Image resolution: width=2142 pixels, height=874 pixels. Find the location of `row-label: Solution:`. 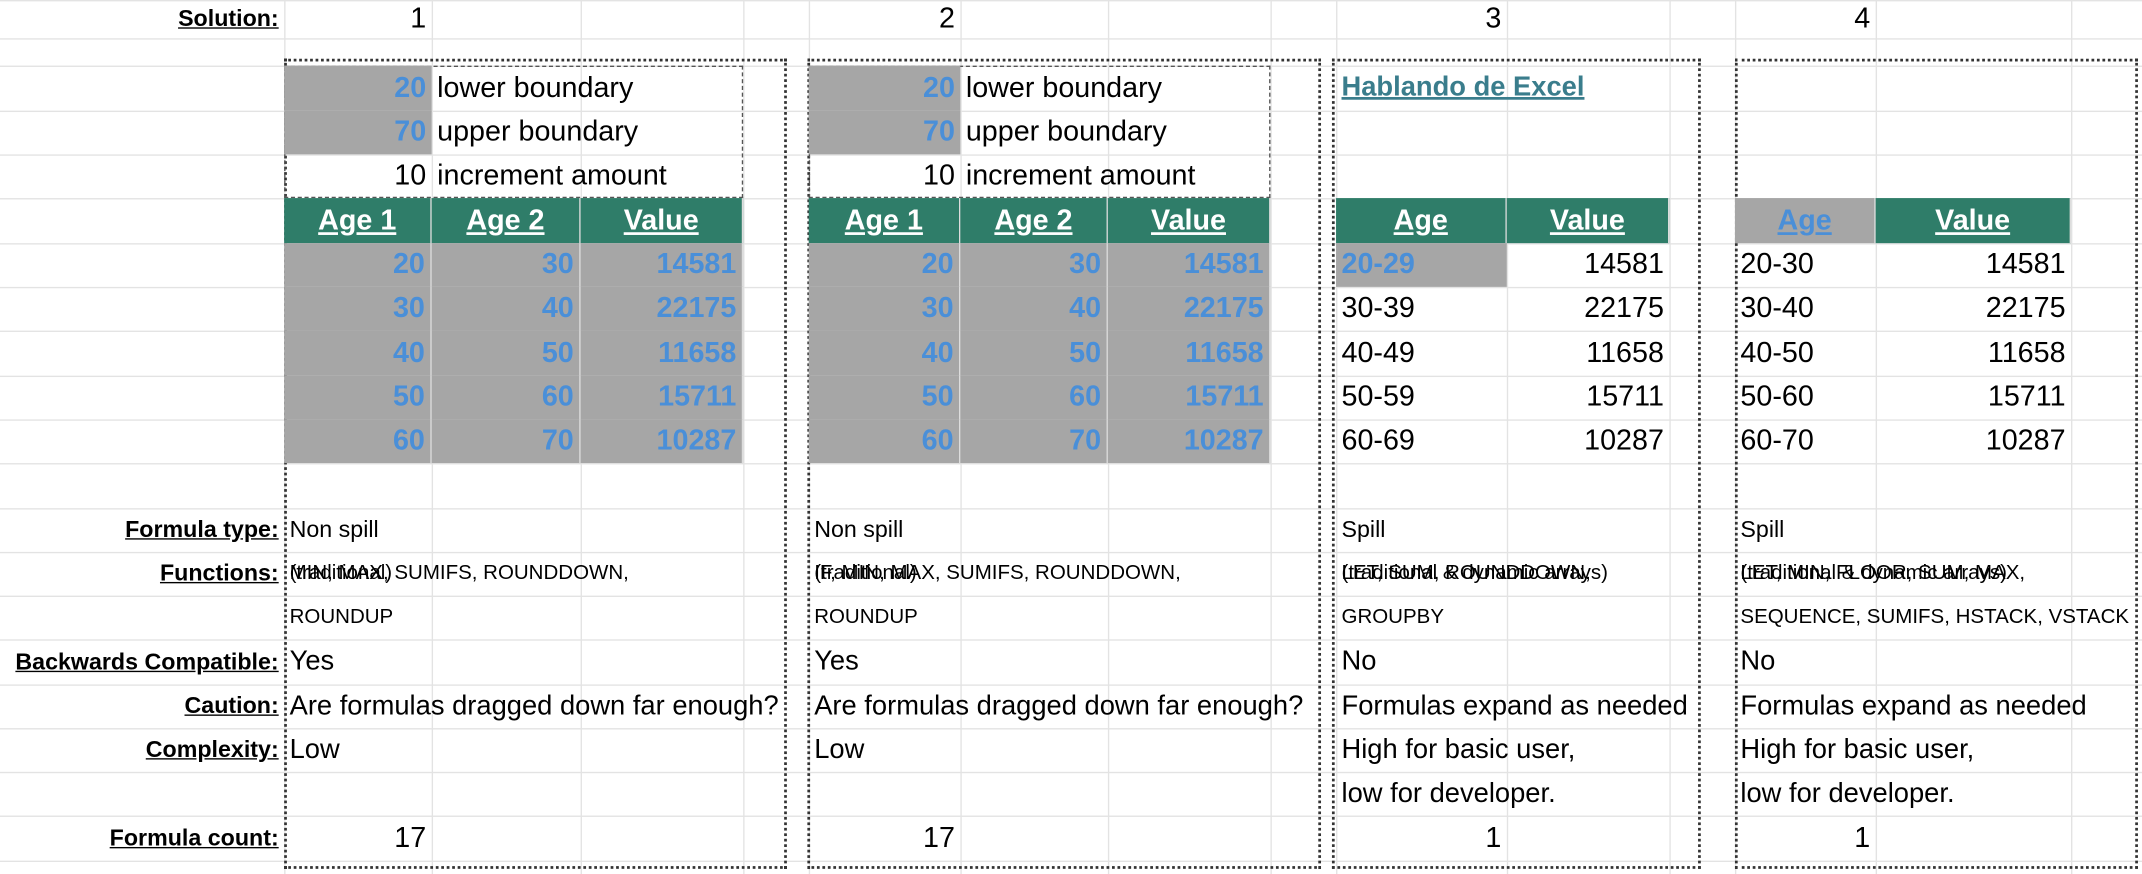

row-label: Solution: is located at coordinates (228, 18).